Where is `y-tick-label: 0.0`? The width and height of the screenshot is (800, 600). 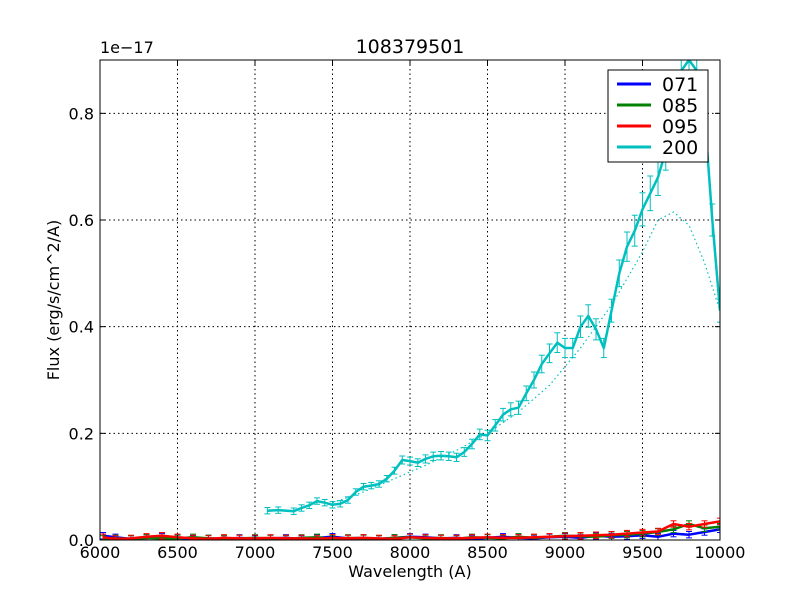 y-tick-label: 0.0 is located at coordinates (81, 540).